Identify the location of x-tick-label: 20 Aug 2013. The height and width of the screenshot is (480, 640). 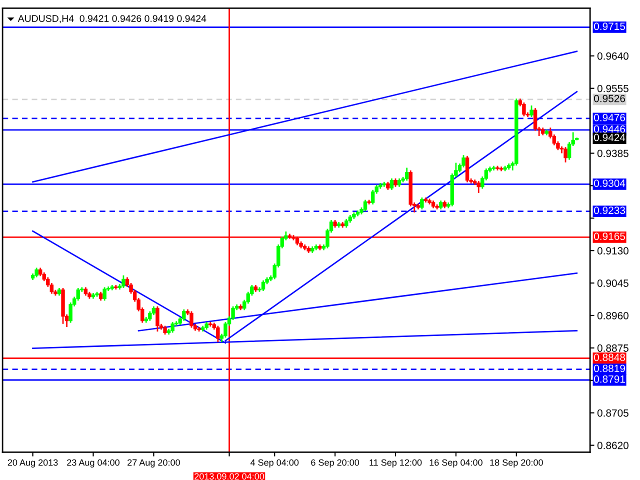
(33, 463).